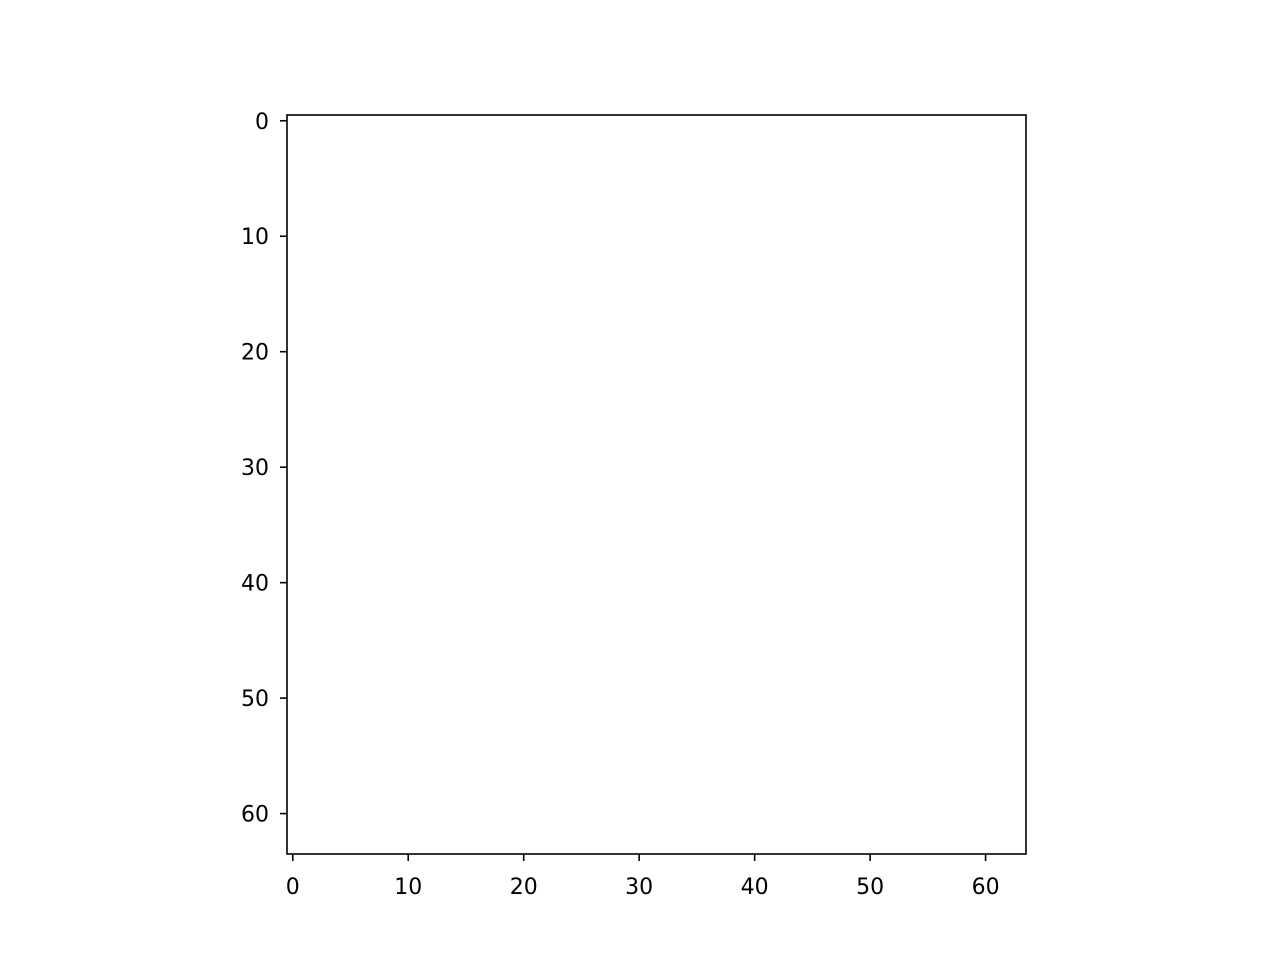 The image size is (1280, 960). I want to click on y-tick-label: 50, so click(255, 699).